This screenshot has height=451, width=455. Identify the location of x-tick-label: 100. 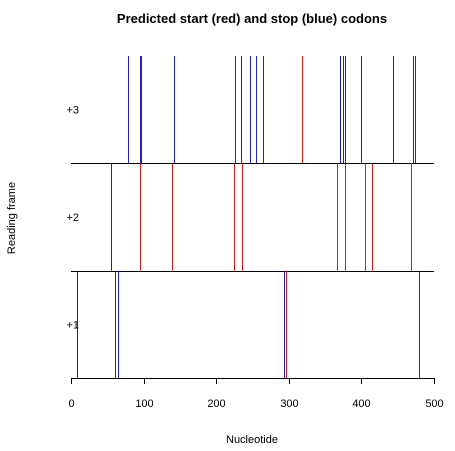
(144, 404).